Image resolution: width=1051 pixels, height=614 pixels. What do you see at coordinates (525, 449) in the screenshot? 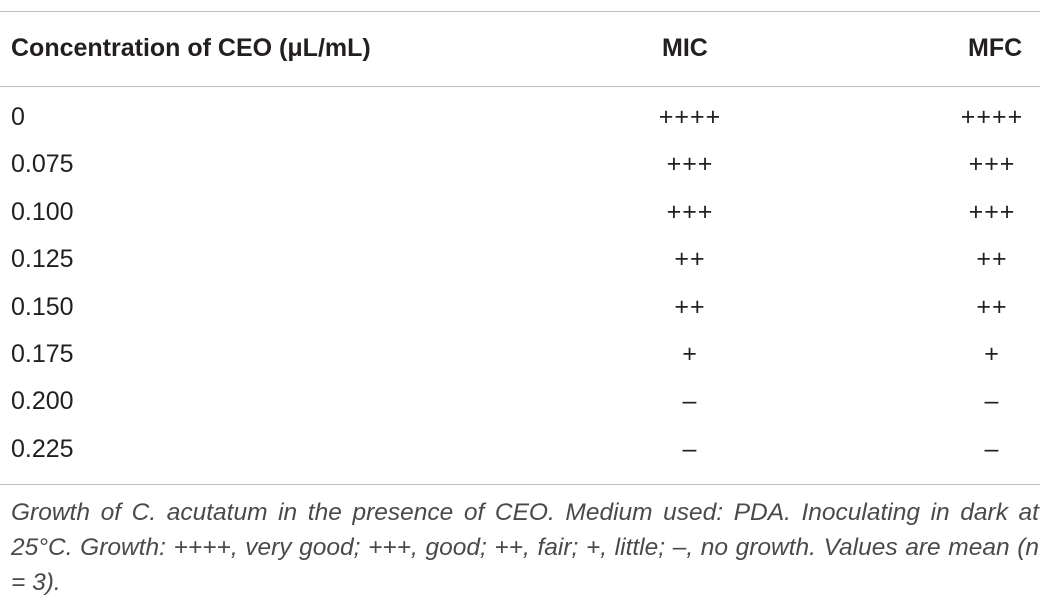
I see `table-row: 0.225 – –` at bounding box center [525, 449].